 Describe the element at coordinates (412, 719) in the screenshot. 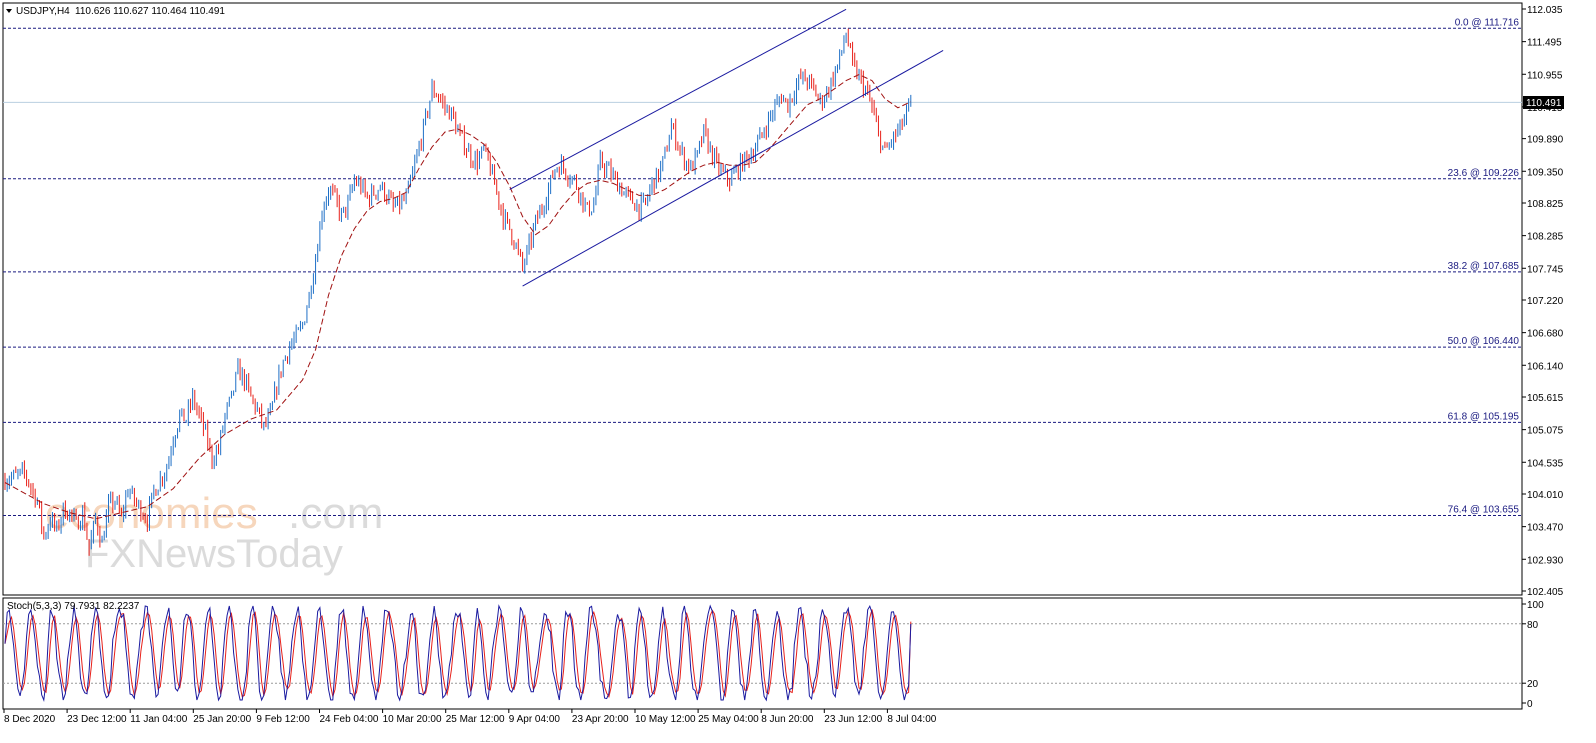

I see `x-tick-label: 10 Mar 20:00` at that location.